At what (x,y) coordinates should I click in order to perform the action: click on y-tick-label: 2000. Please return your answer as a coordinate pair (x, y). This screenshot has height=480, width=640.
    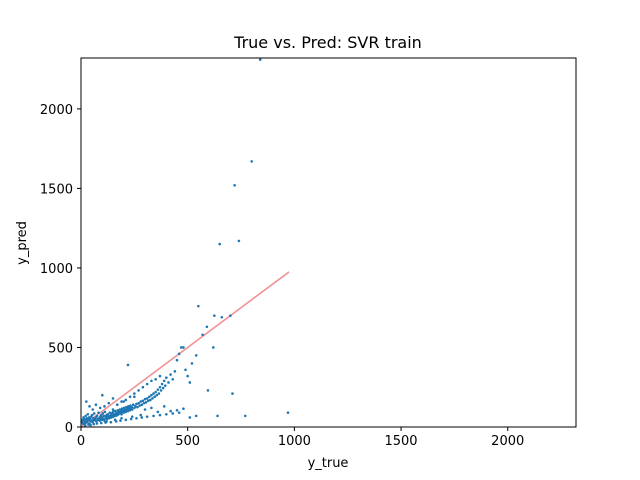
    Looking at the image, I should click on (56, 110).